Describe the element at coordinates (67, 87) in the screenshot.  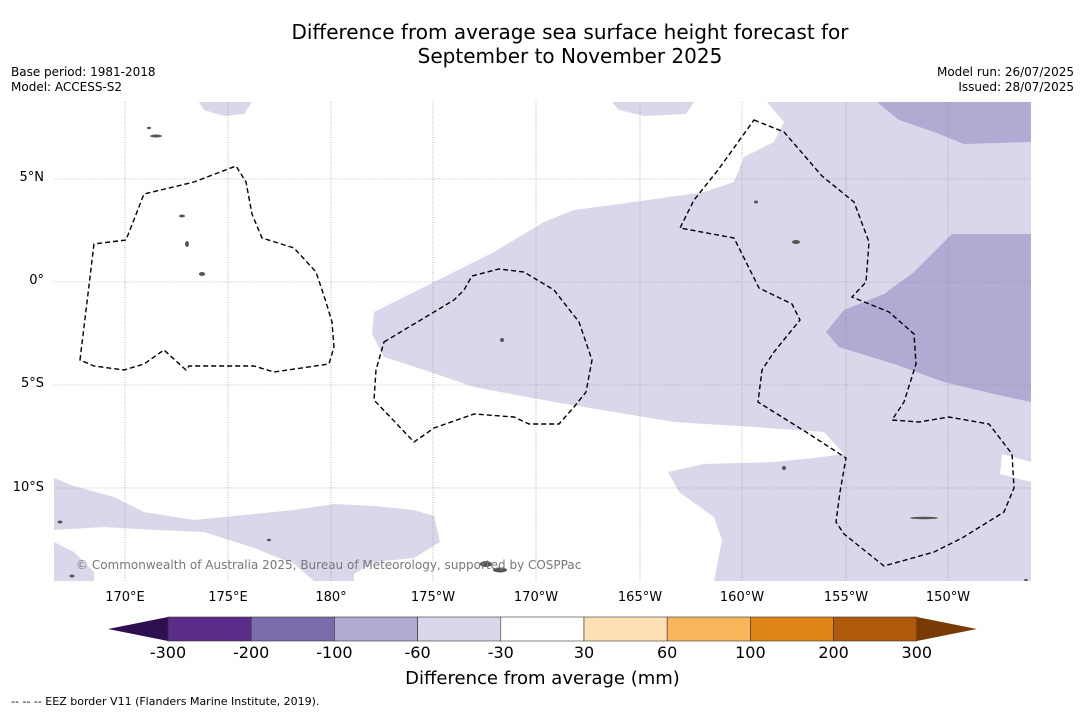
I see `model-name: Model: ACCESS-S2` at that location.